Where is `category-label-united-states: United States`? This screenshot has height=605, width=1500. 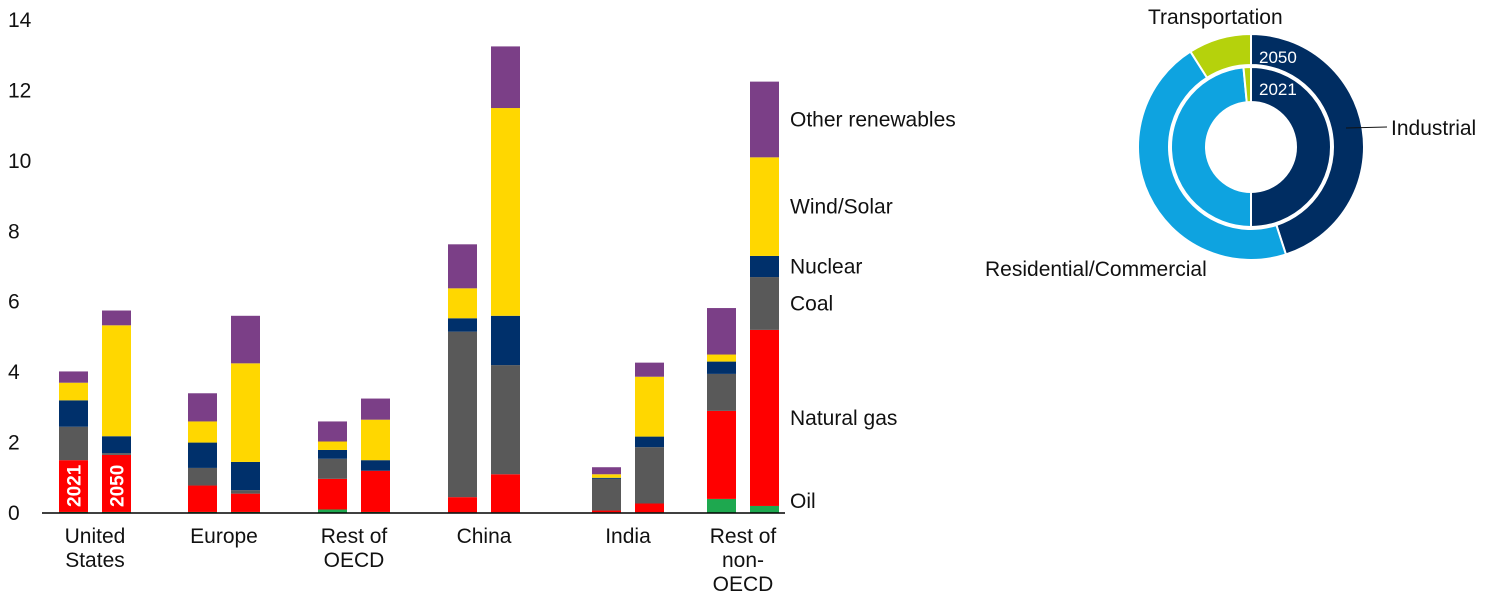 category-label-united-states: United States is located at coordinates (95, 548).